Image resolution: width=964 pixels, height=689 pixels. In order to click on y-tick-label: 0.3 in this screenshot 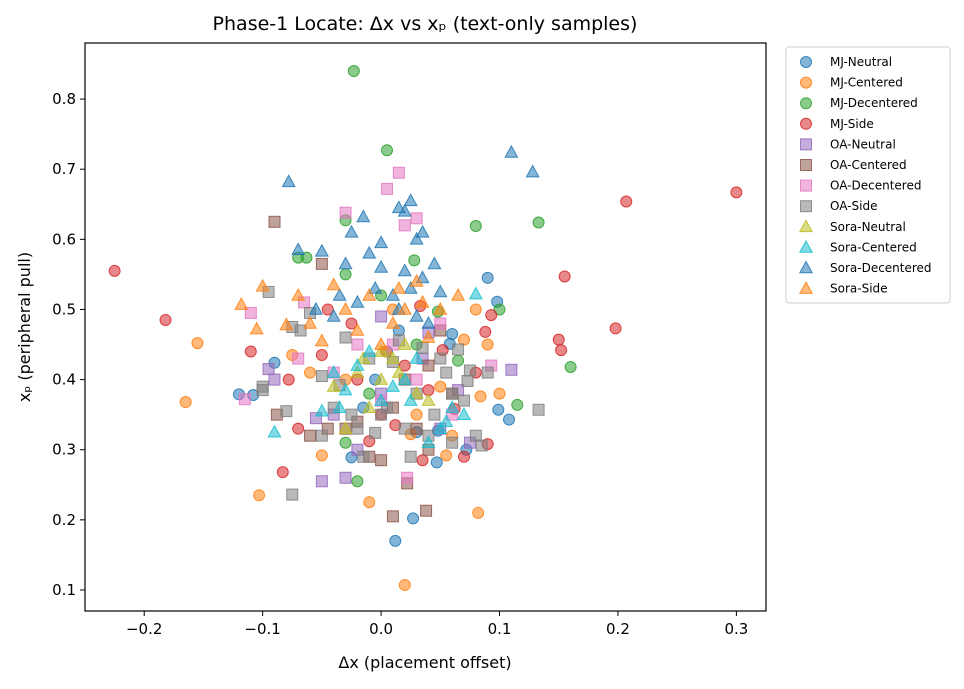, I will do `click(64, 450)`.